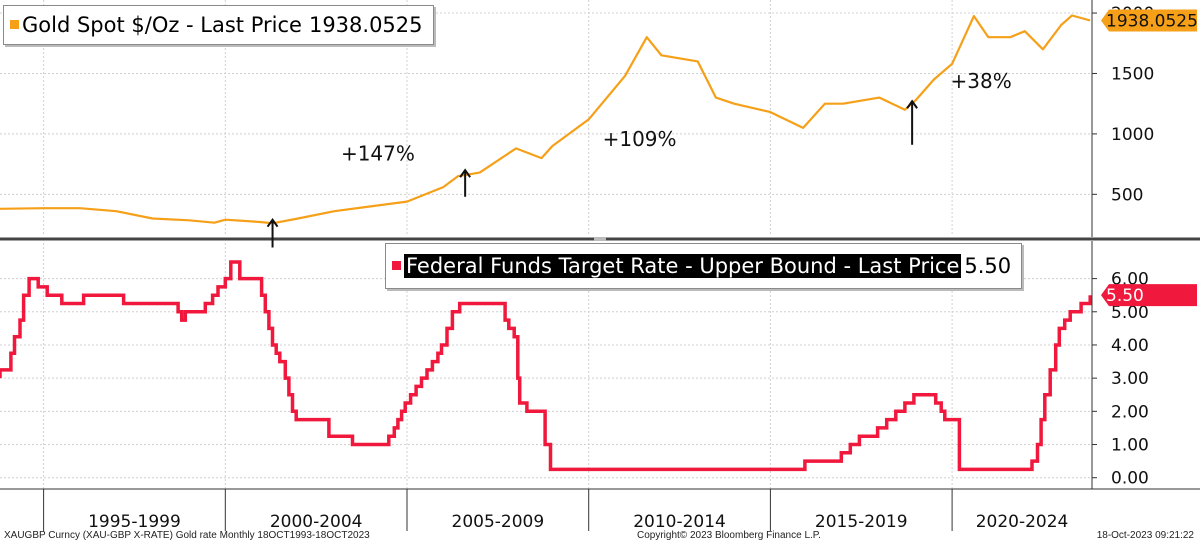 The width and height of the screenshot is (1200, 546). What do you see at coordinates (600, 239) in the screenshot?
I see `panel-splitter-handle` at bounding box center [600, 239].